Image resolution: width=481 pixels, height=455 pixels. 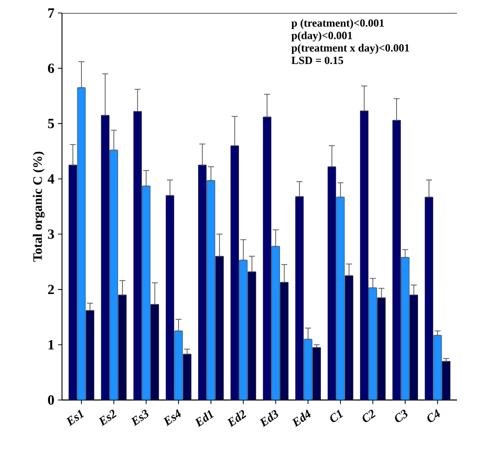 What do you see at coordinates (236, 419) in the screenshot?
I see `x-tick-label: Ed2` at bounding box center [236, 419].